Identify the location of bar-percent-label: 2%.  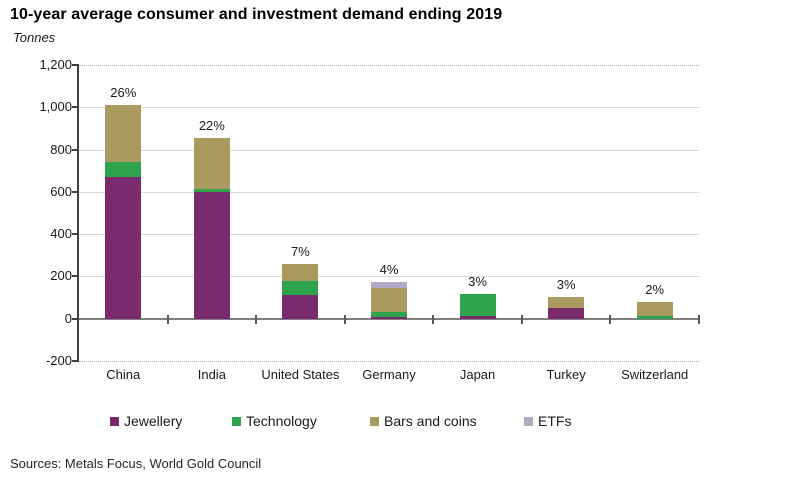
(655, 289).